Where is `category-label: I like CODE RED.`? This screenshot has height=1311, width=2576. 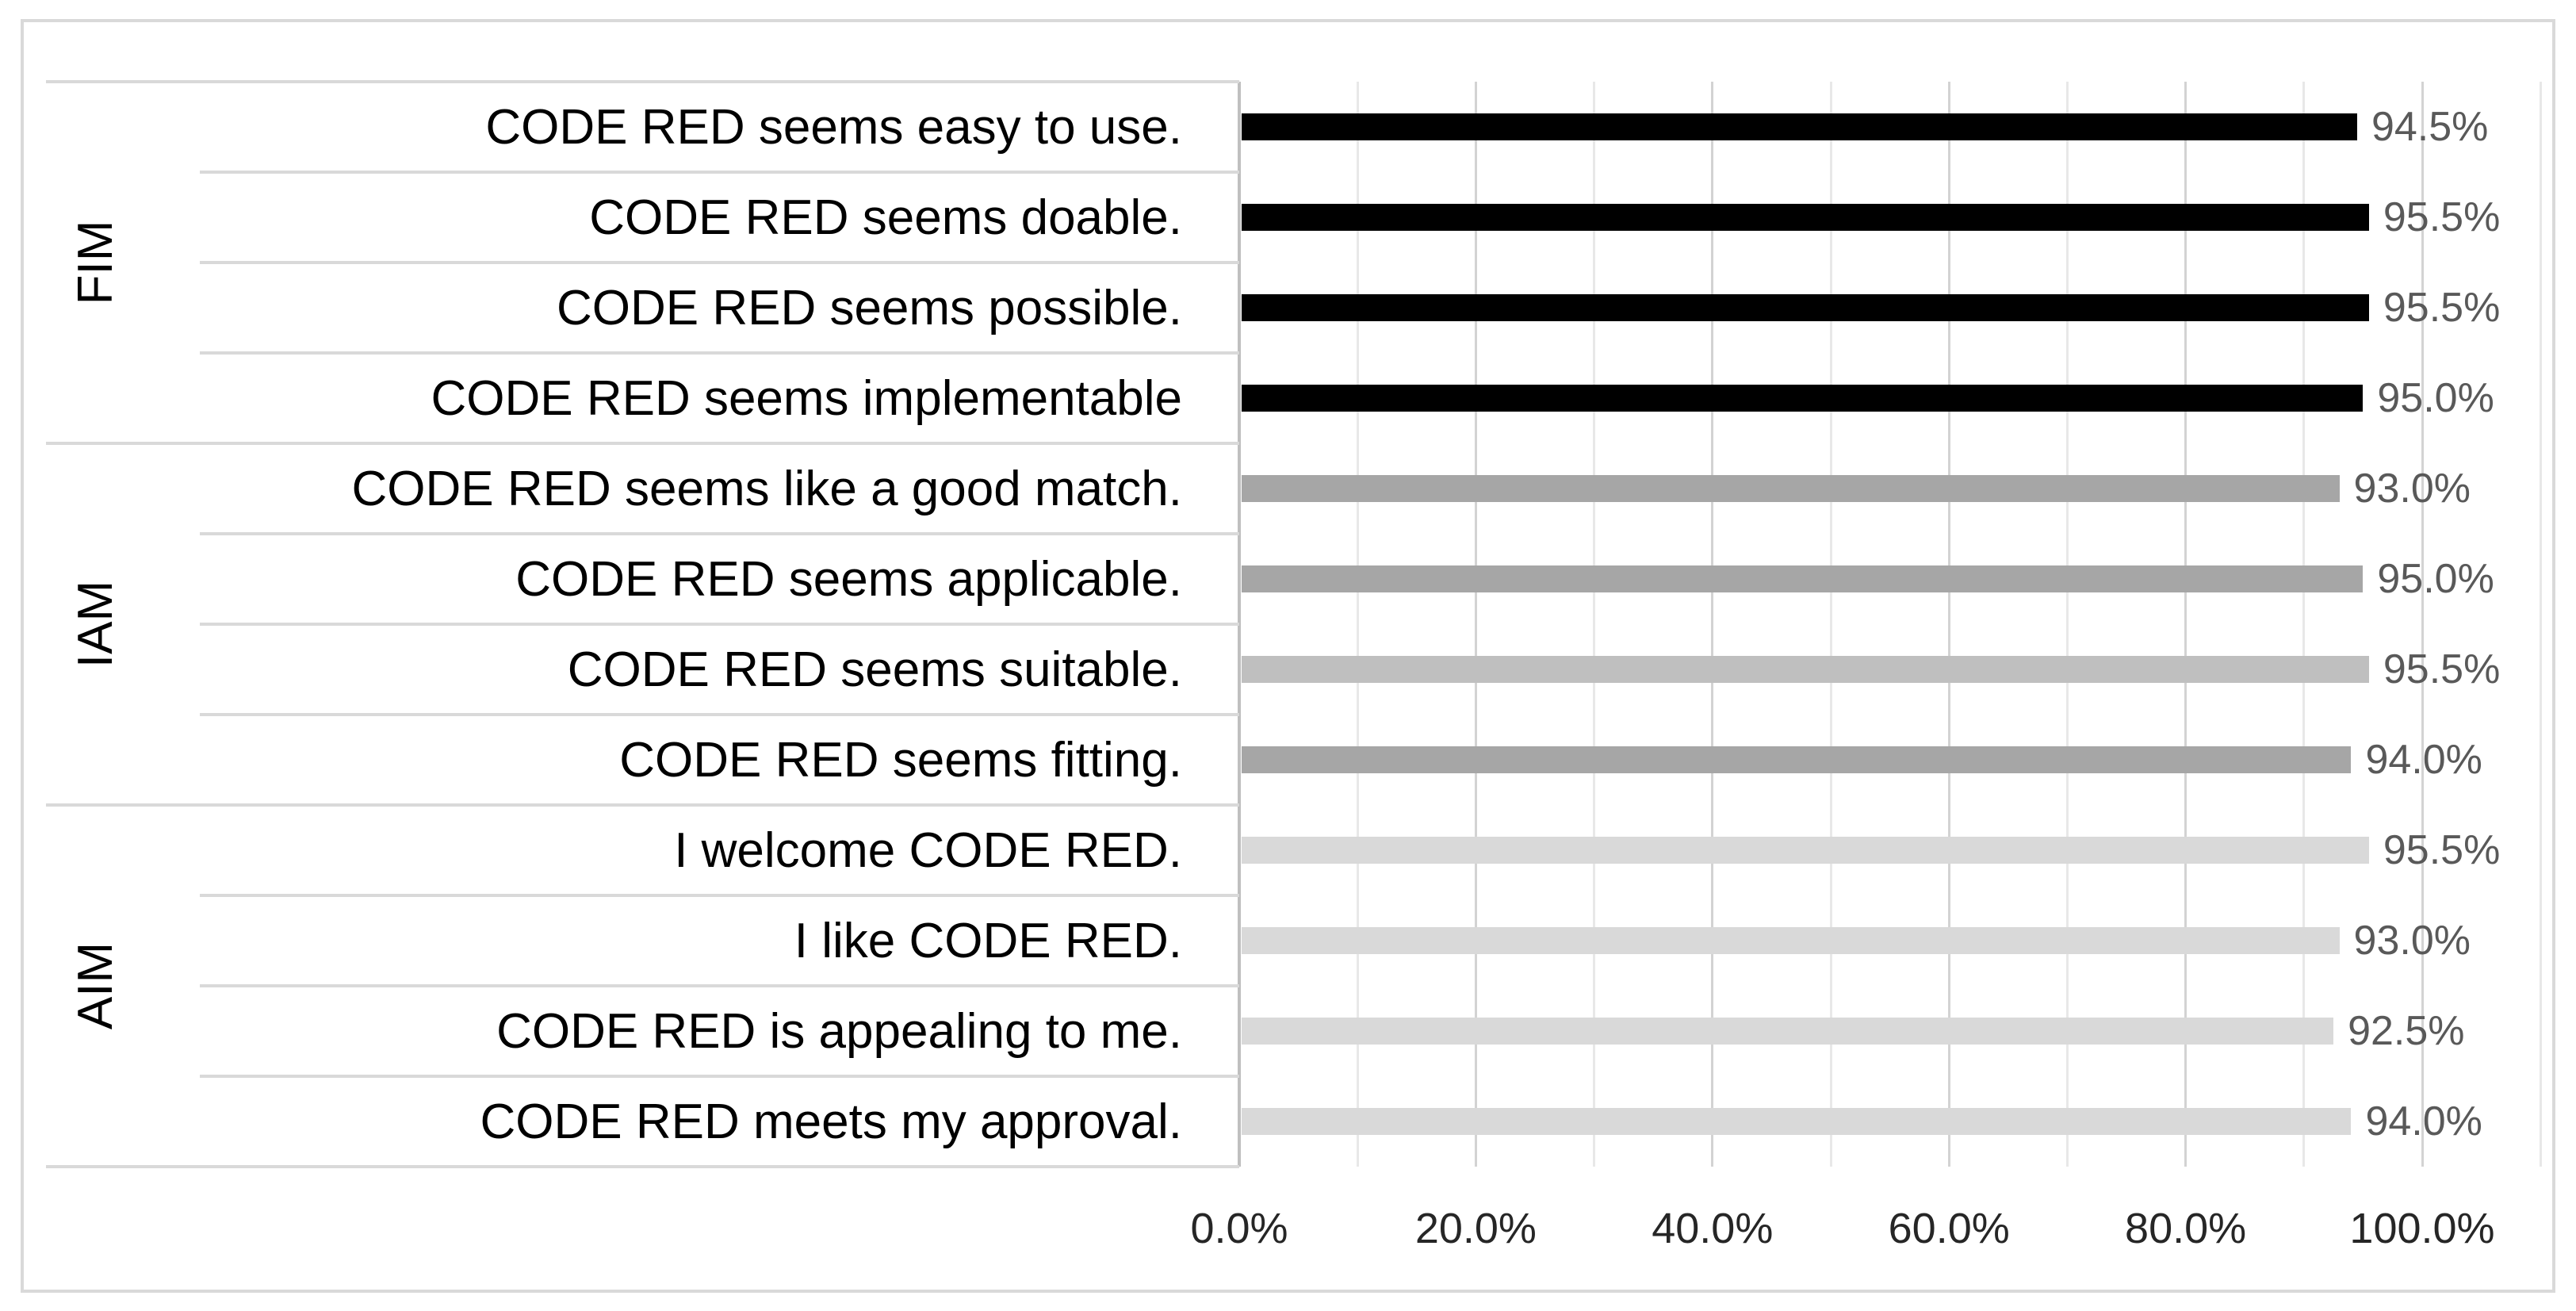 category-label: I like CODE RED. is located at coordinates (988, 940).